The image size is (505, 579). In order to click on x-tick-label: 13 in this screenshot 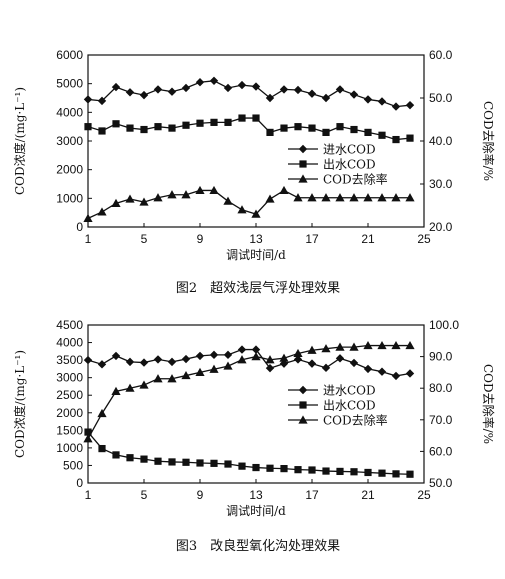, I will do `click(256, 495)`.